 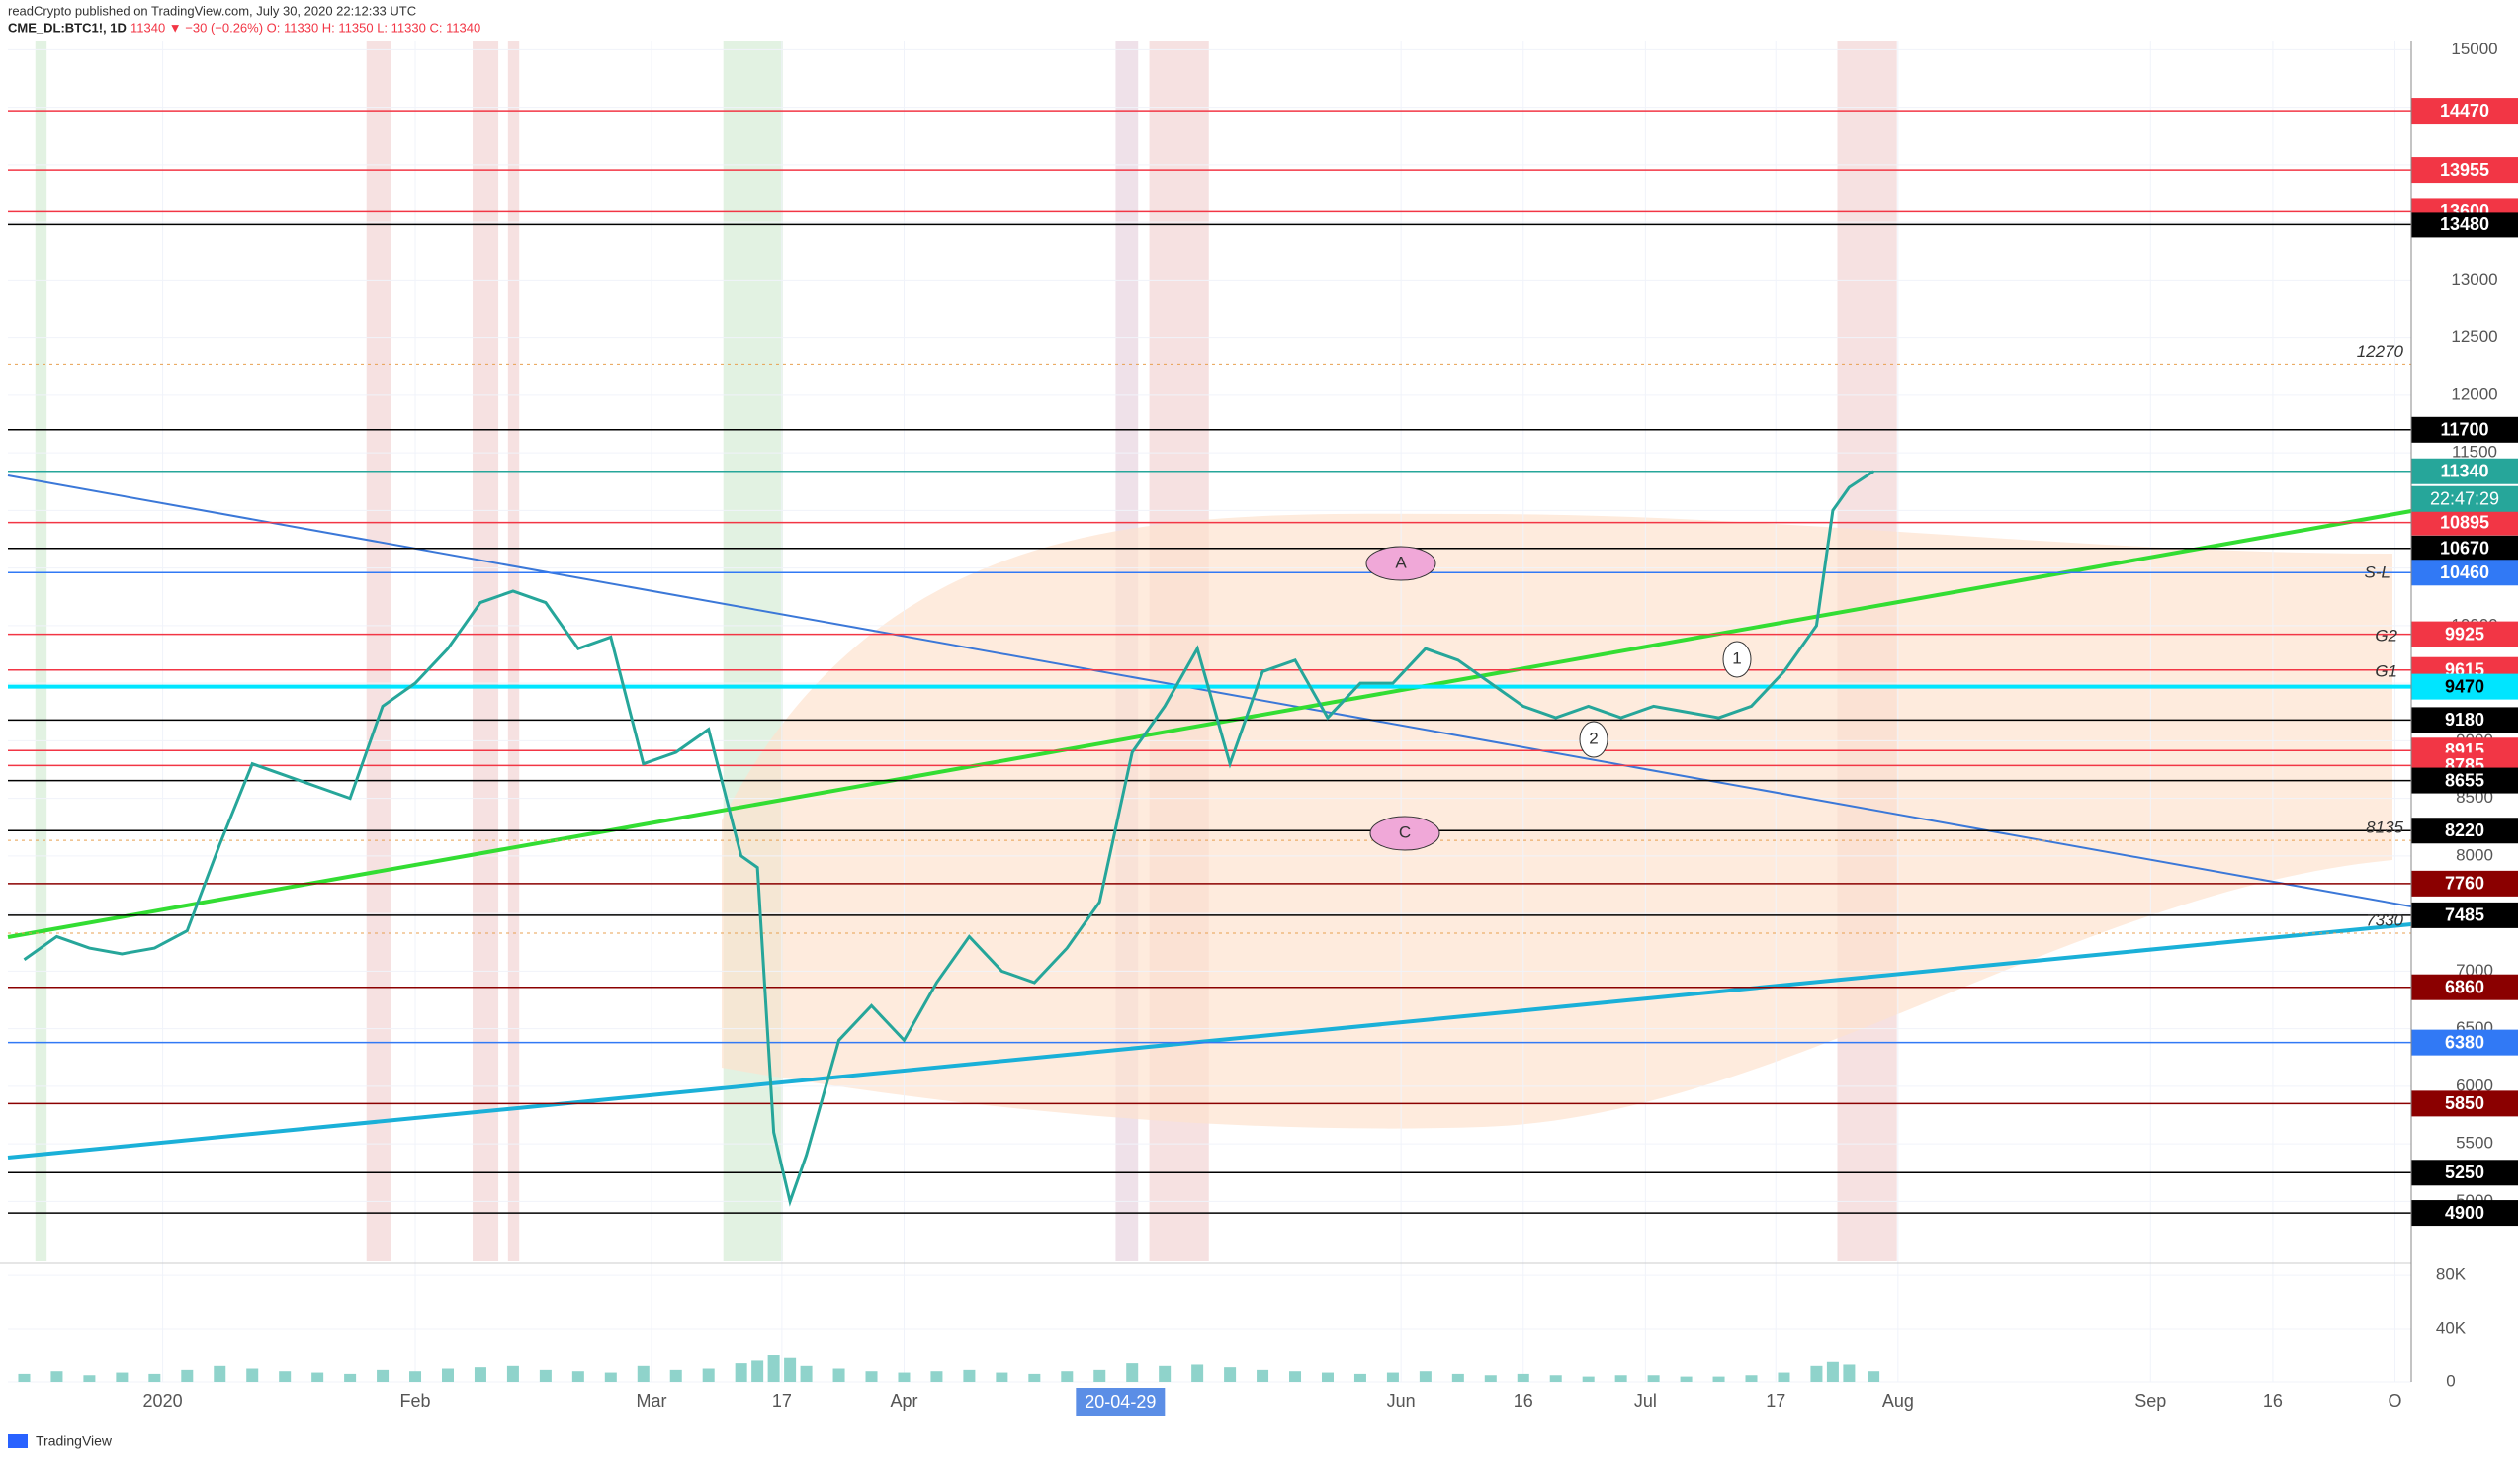 I want to click on annotation: G1, so click(x=2386, y=670).